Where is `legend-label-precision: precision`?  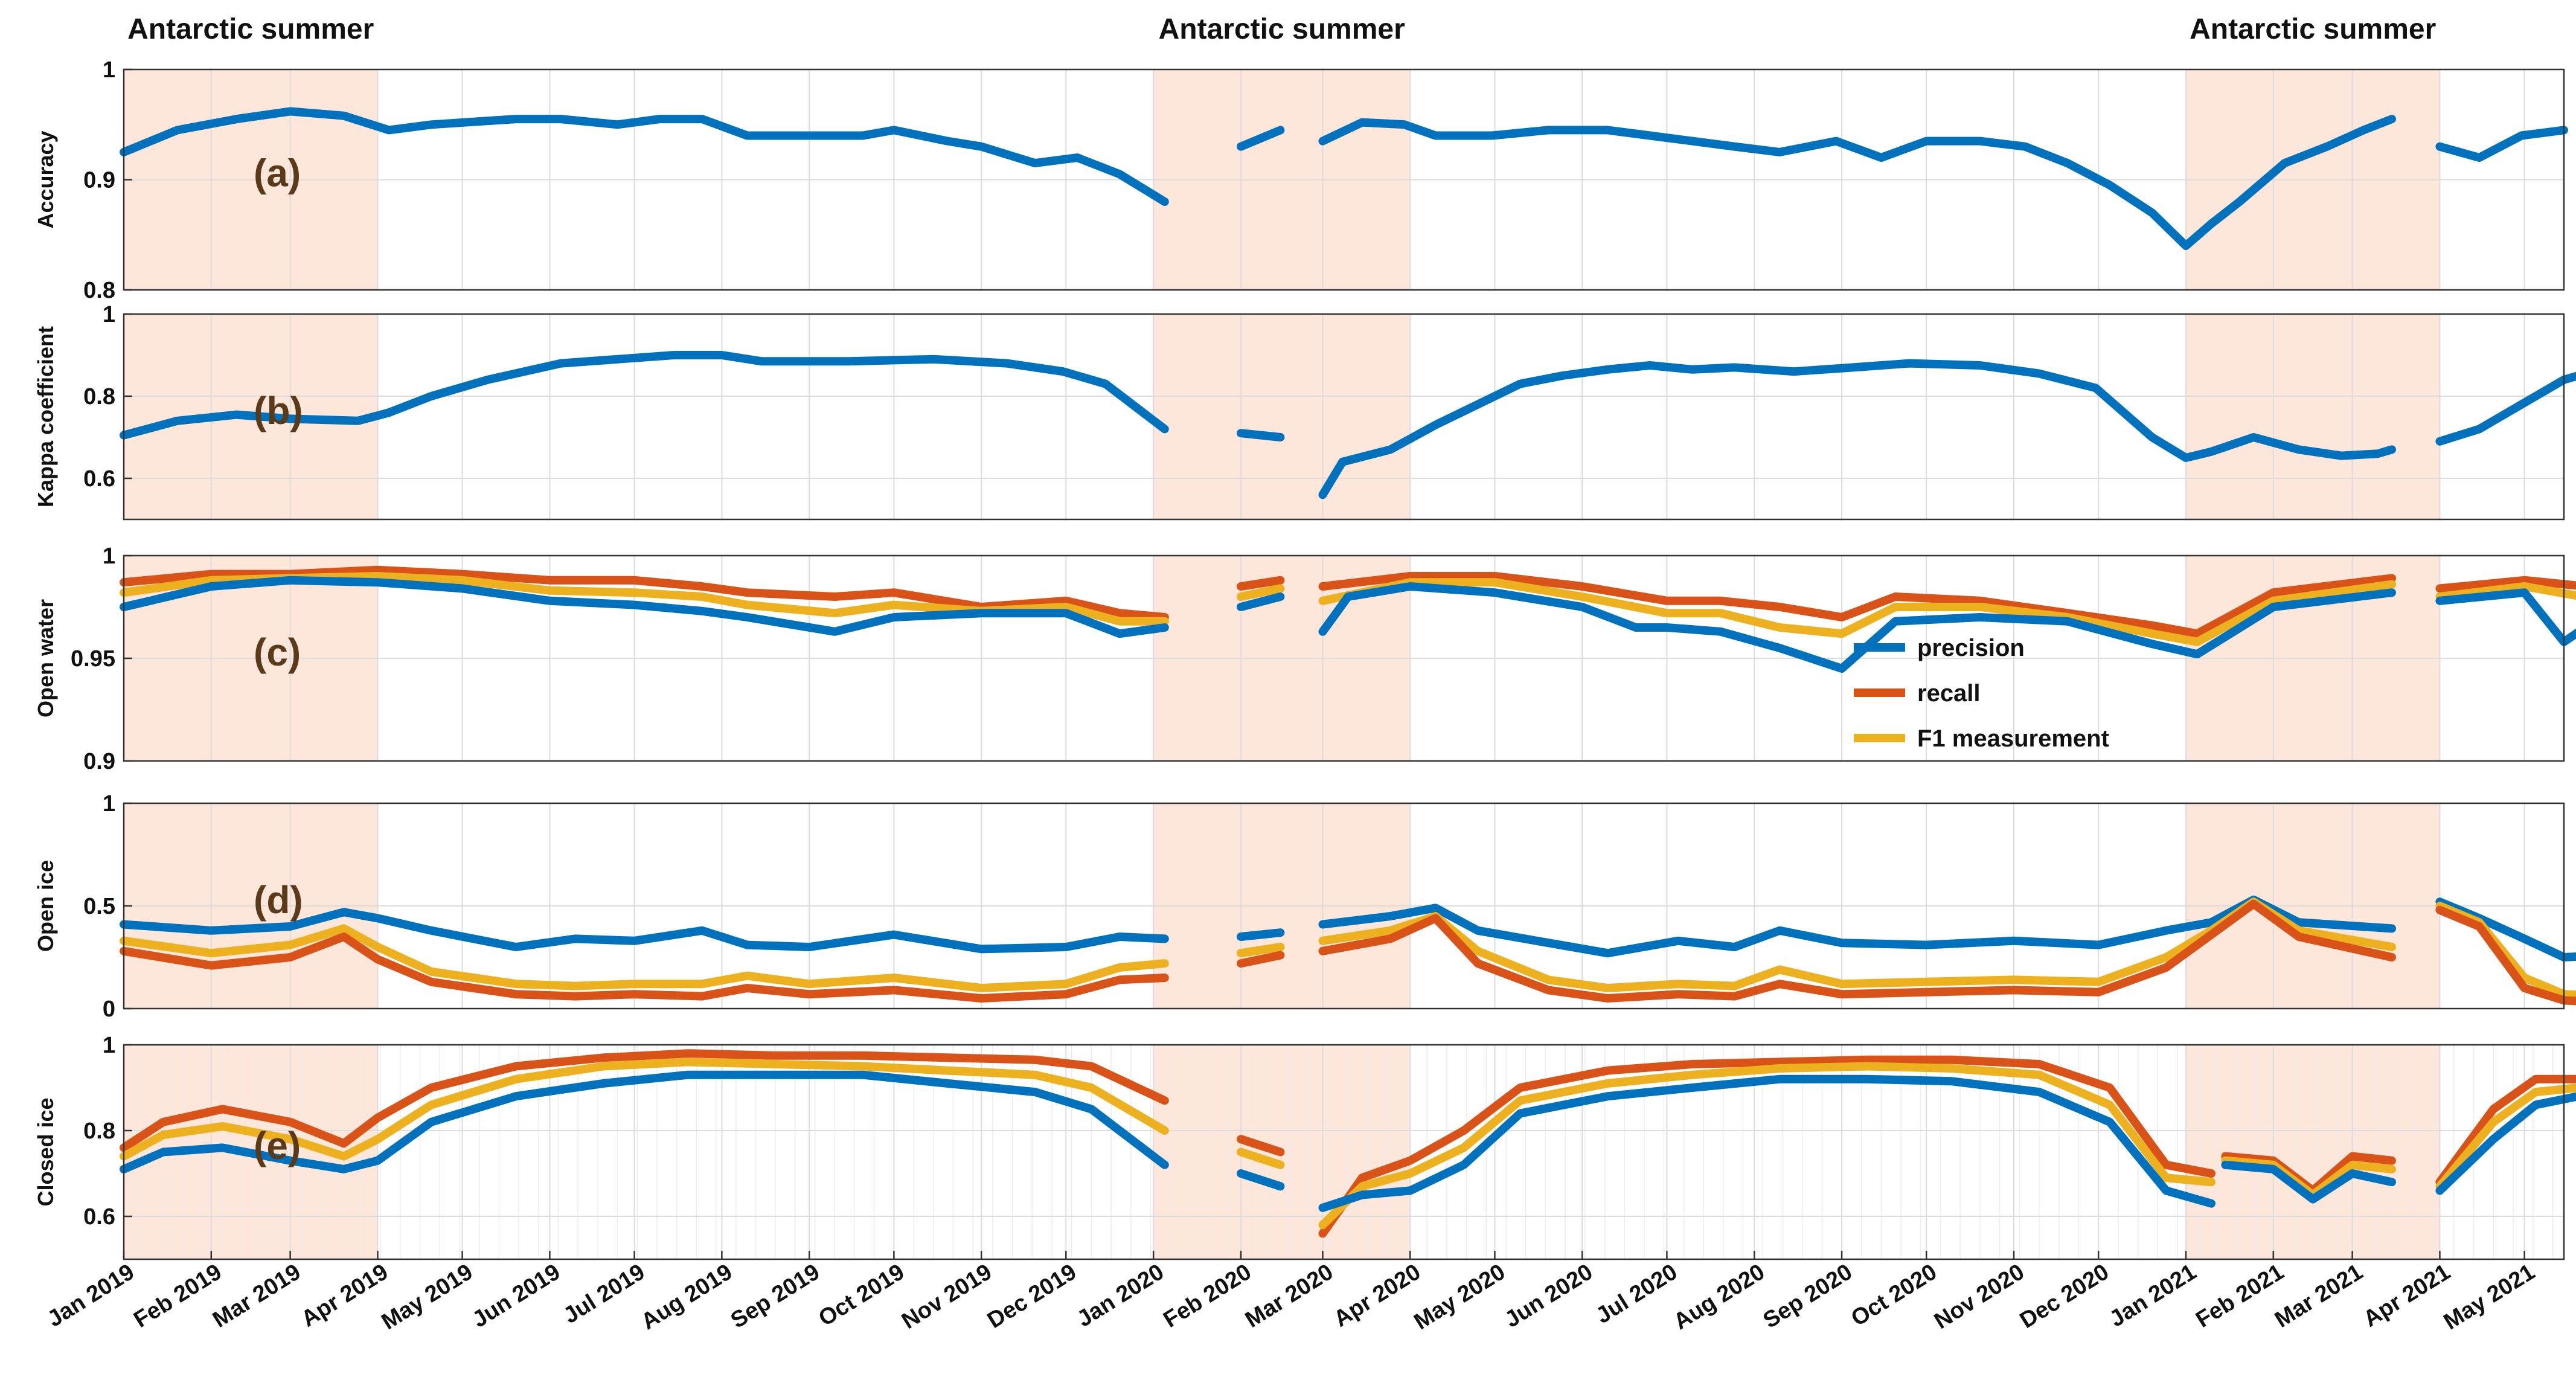
legend-label-precision: precision is located at coordinates (1971, 648).